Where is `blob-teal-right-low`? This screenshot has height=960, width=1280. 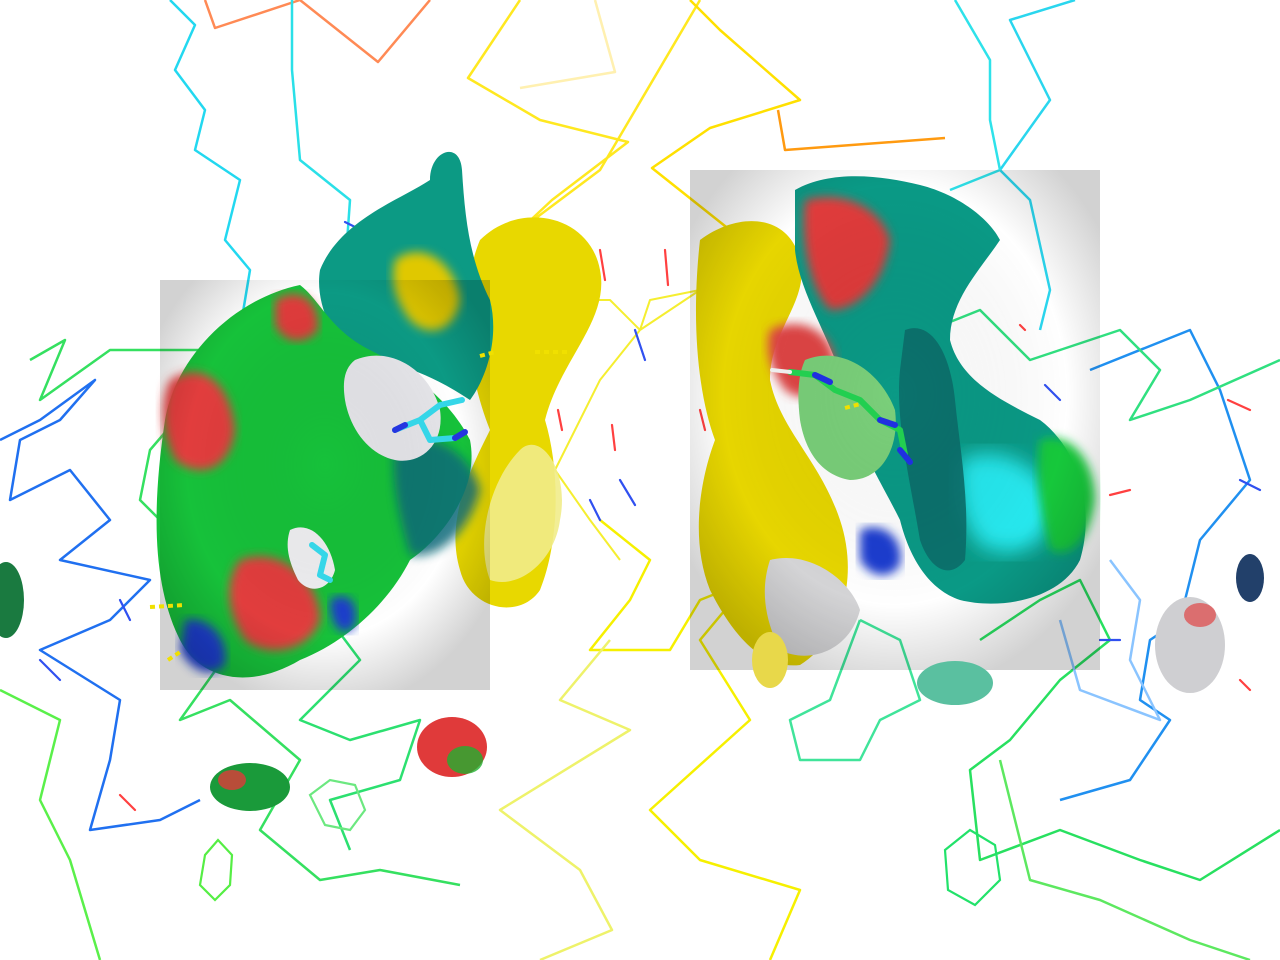
blob-teal-right-low is located at coordinates (955, 683).